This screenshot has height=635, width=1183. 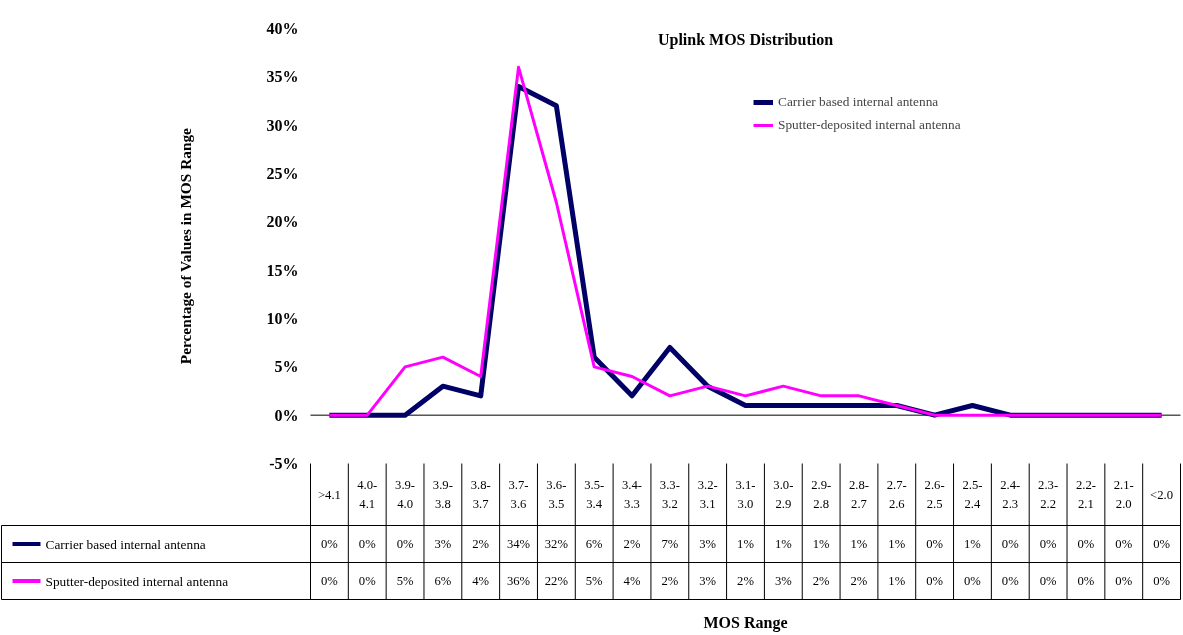 I want to click on x-tick-label: 3.7-3.6, so click(x=518, y=494).